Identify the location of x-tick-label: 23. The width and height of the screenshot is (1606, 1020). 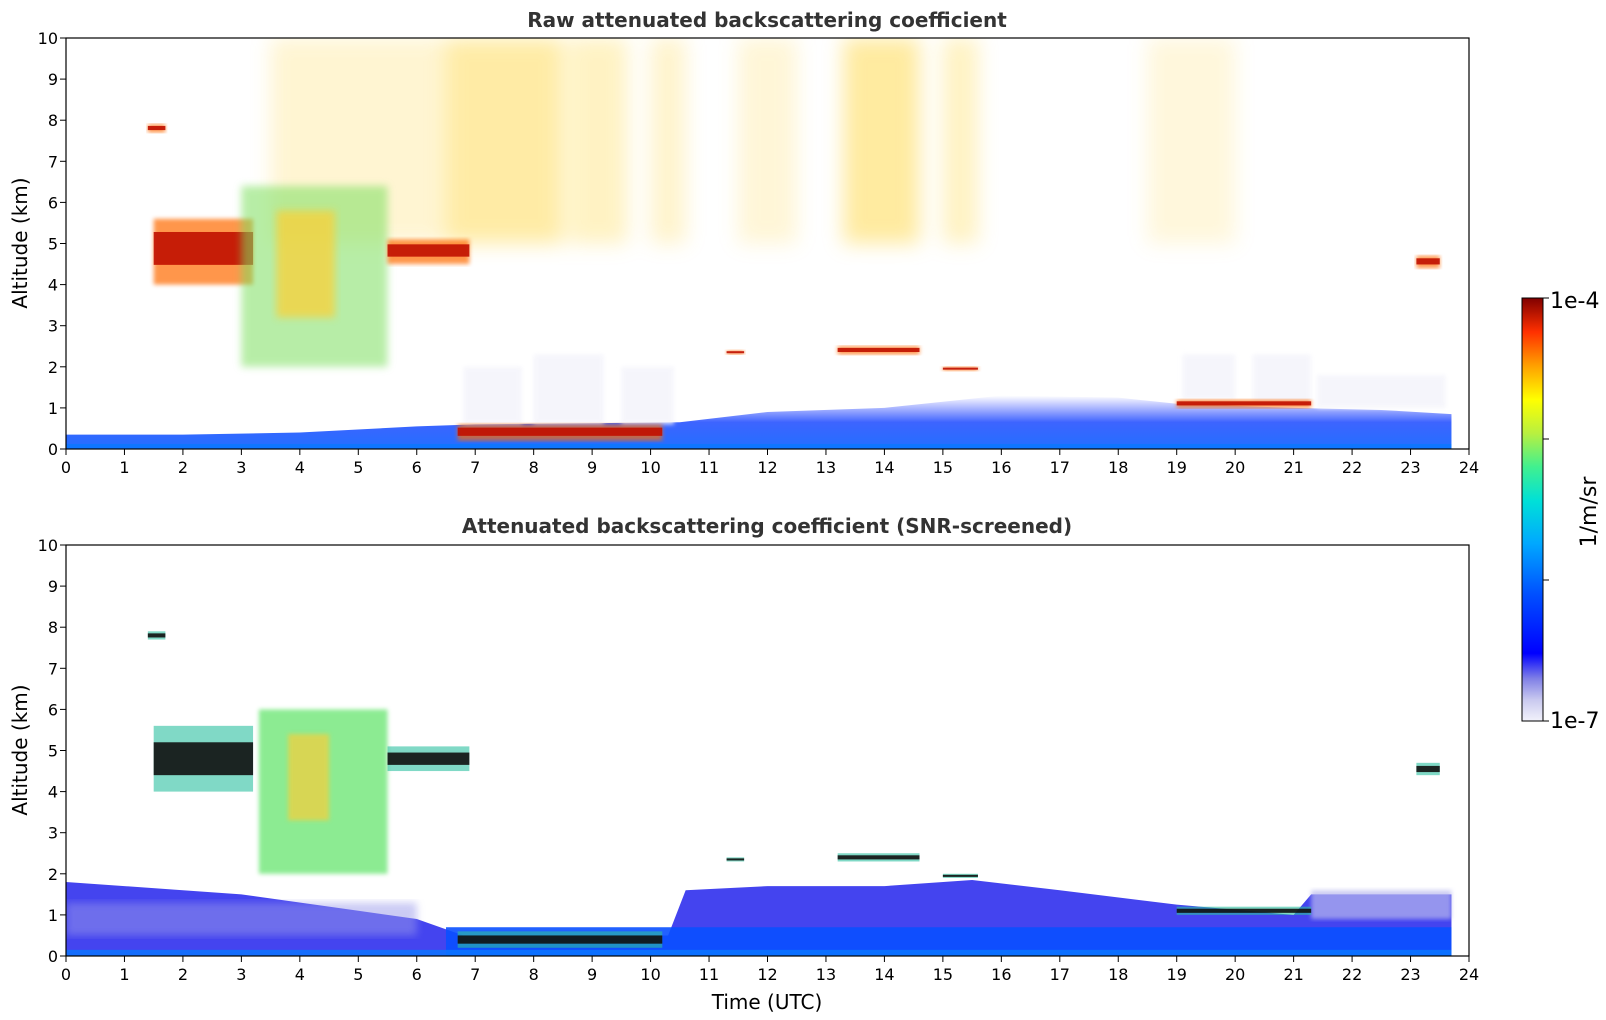
(1410, 974).